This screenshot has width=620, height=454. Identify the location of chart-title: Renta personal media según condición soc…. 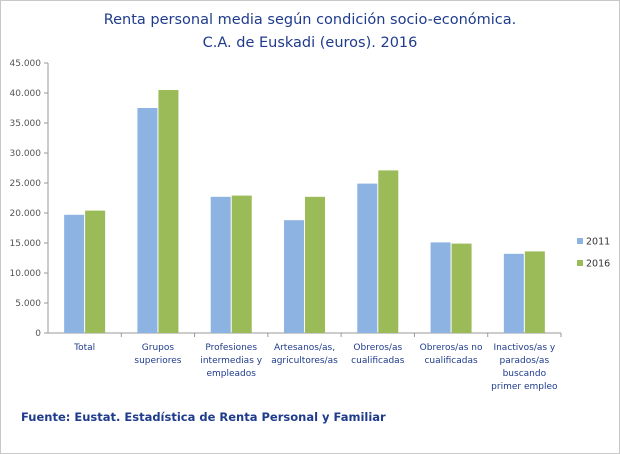
(310, 32).